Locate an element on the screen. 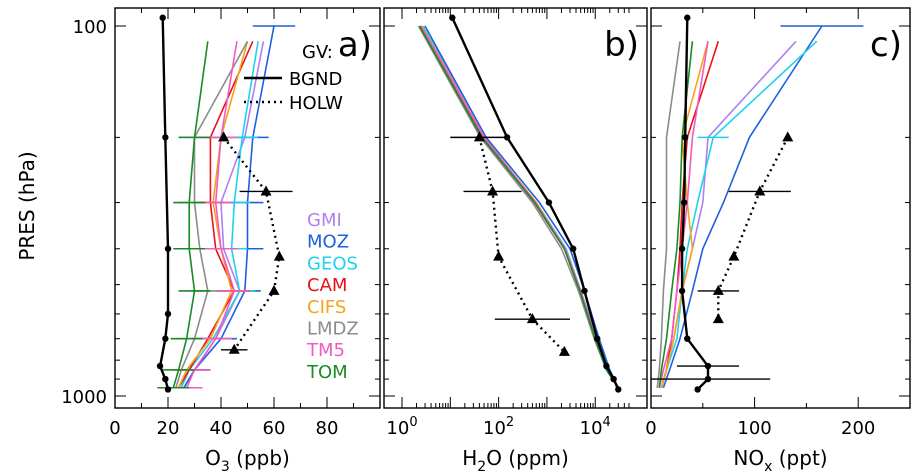  panel-2-x-axis-title-main: H is located at coordinates (469, 458).